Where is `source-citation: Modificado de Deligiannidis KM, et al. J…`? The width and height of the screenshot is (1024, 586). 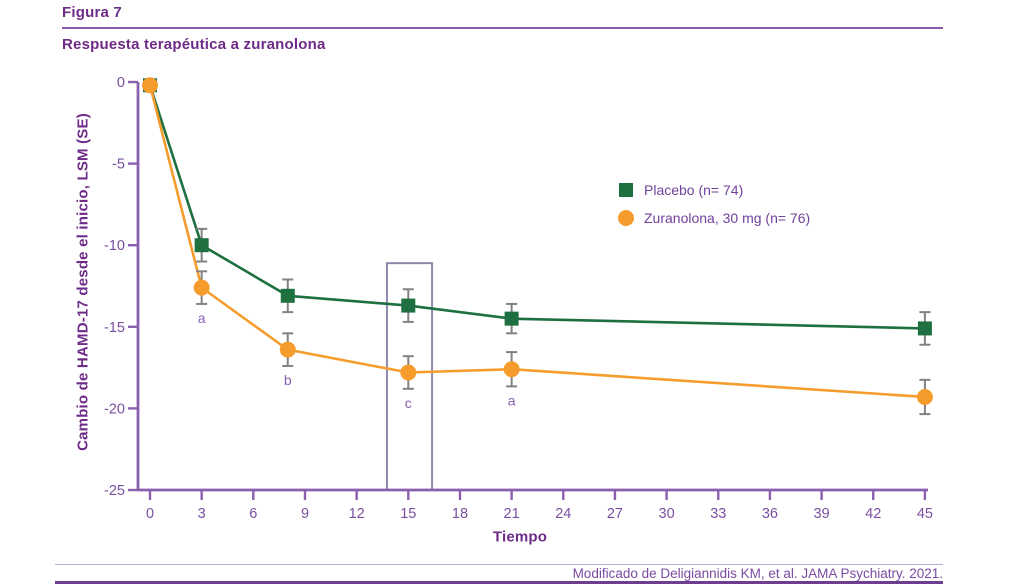 source-citation: Modificado de Deligiannidis KM, et al. J… is located at coordinates (757, 573).